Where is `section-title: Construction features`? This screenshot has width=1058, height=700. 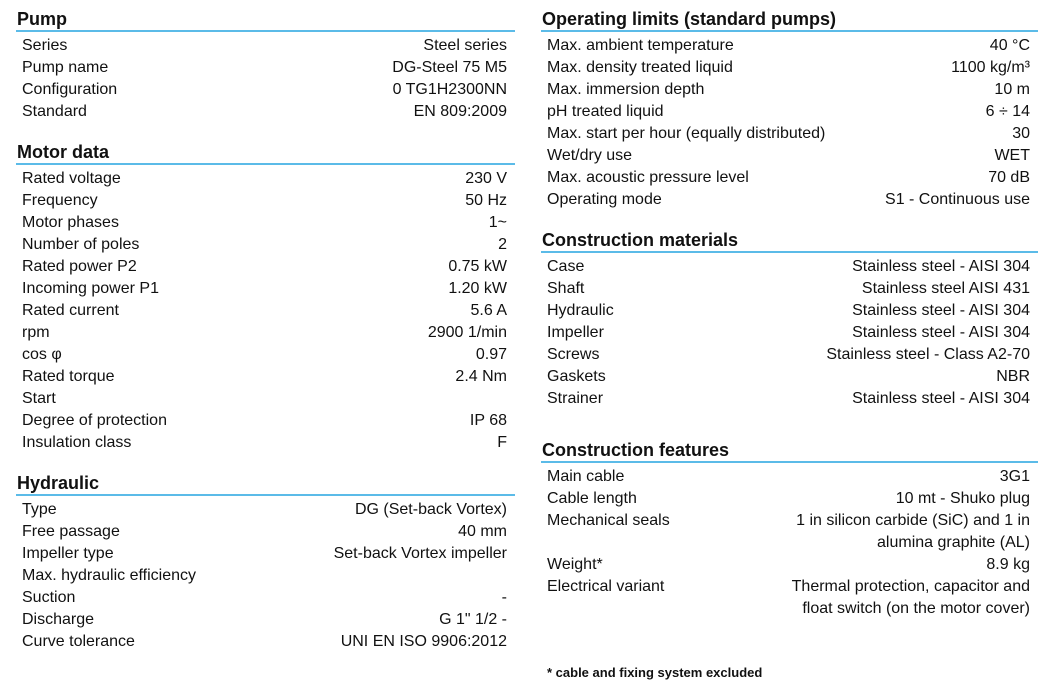 section-title: Construction features is located at coordinates (789, 451).